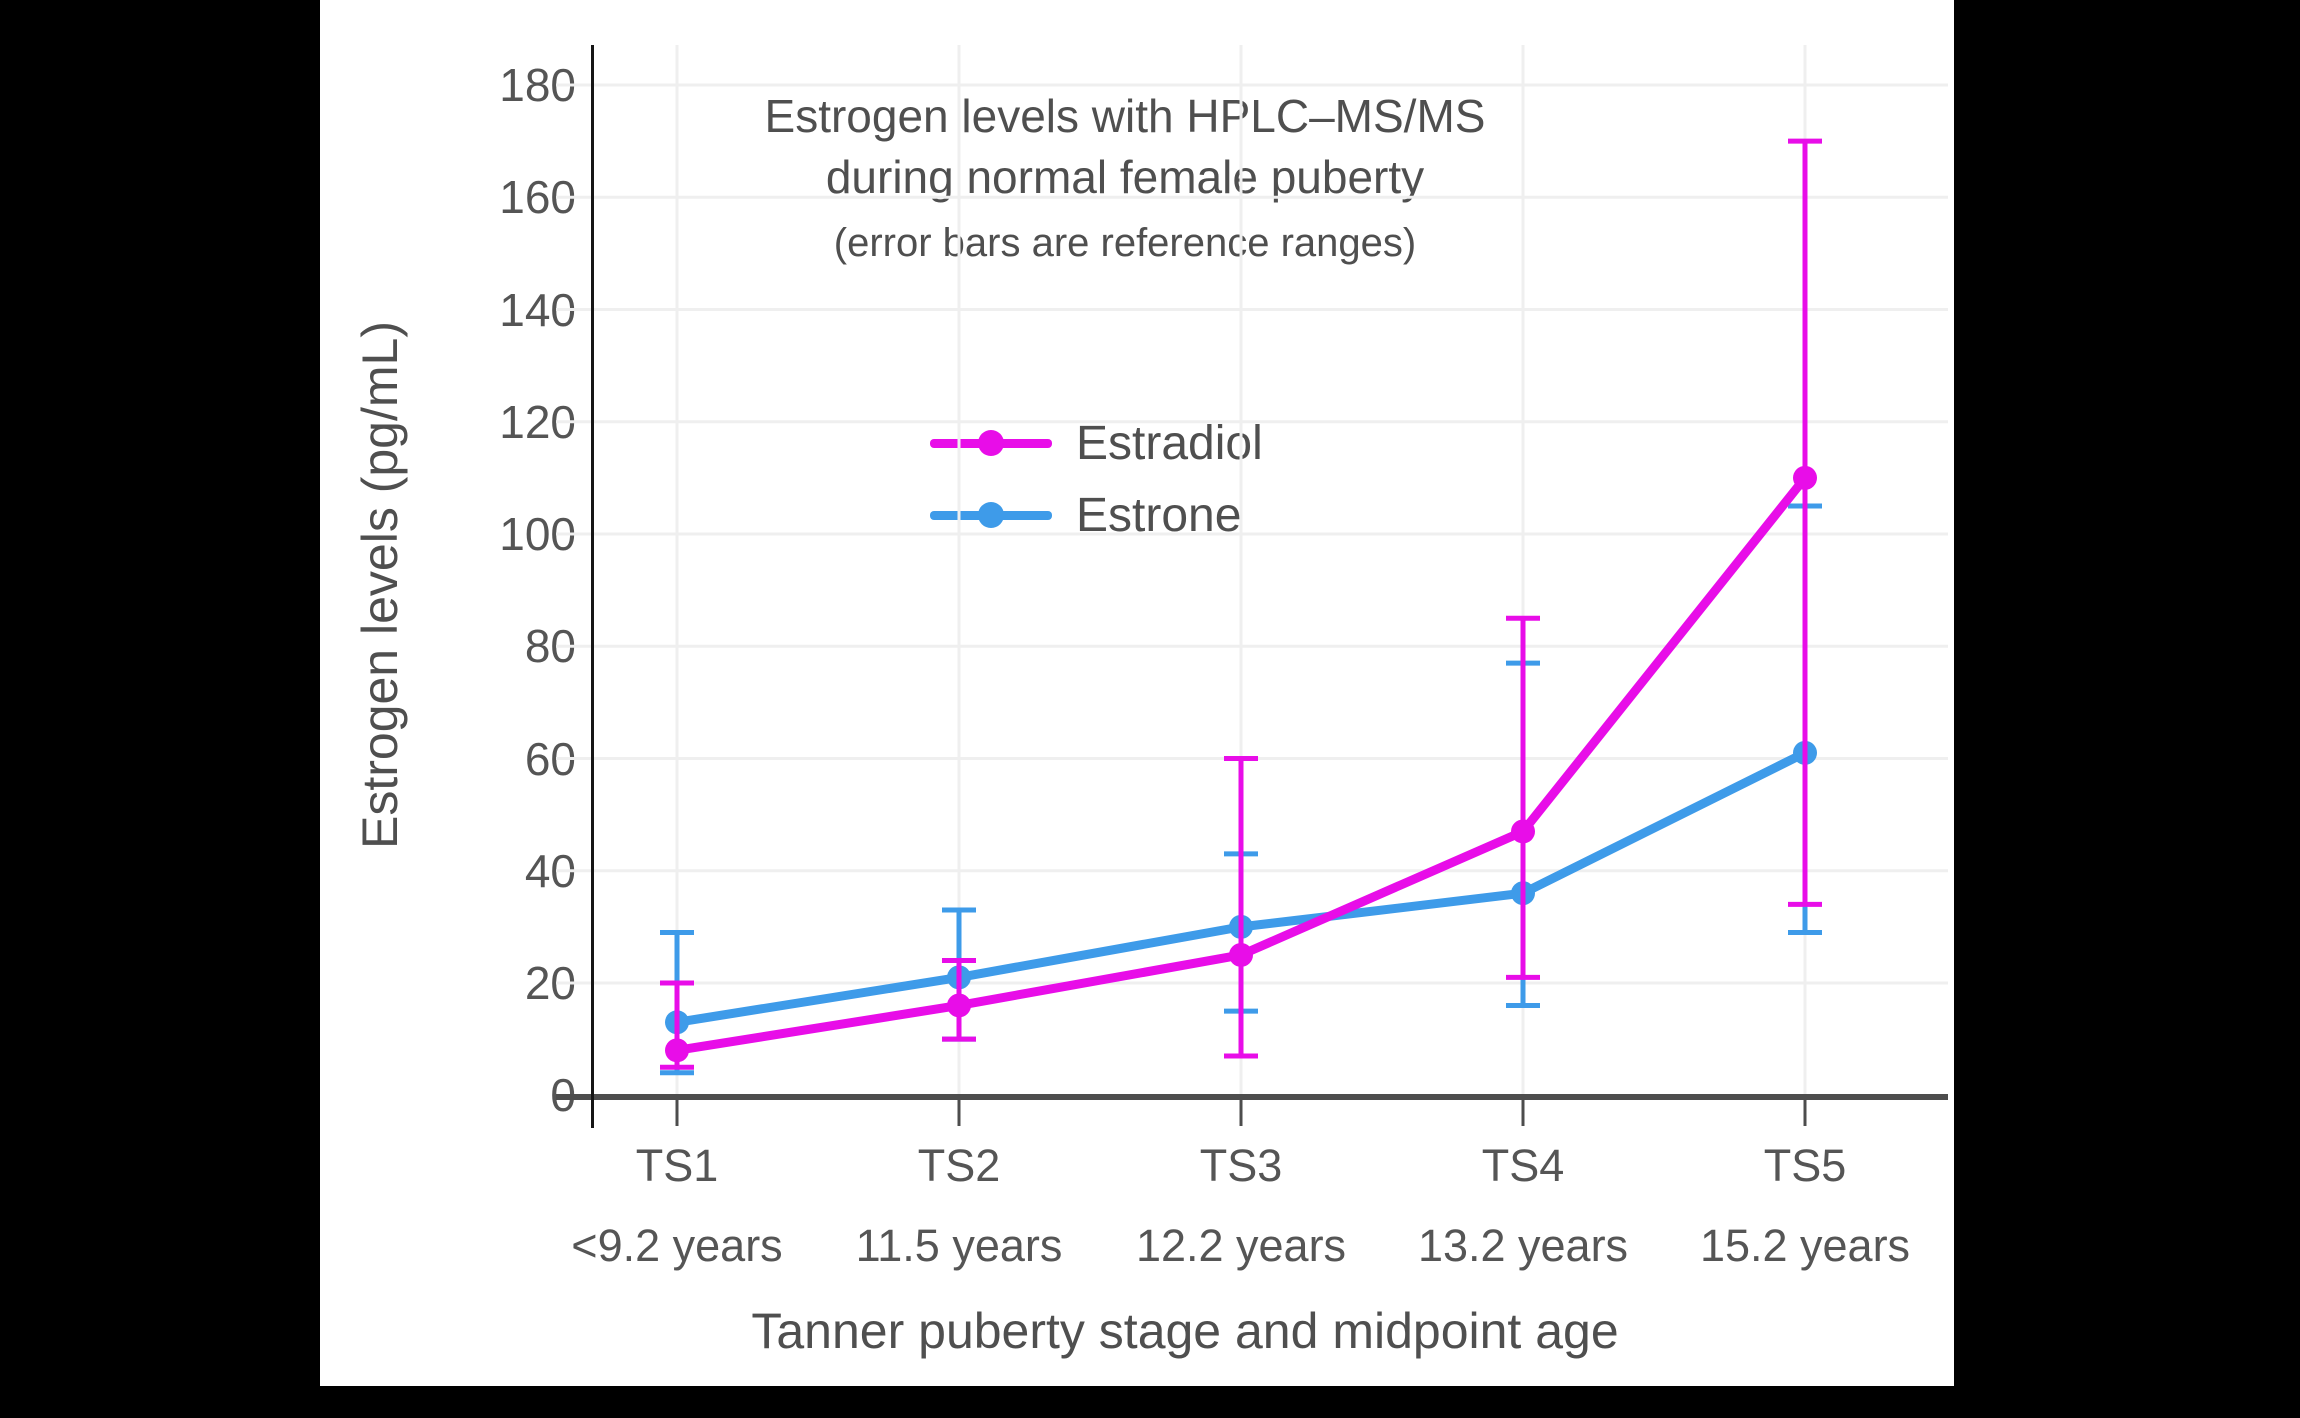 This screenshot has width=2300, height=1418. What do you see at coordinates (1125, 177) in the screenshot?
I see `chart-title-line2: during normal female puberty` at bounding box center [1125, 177].